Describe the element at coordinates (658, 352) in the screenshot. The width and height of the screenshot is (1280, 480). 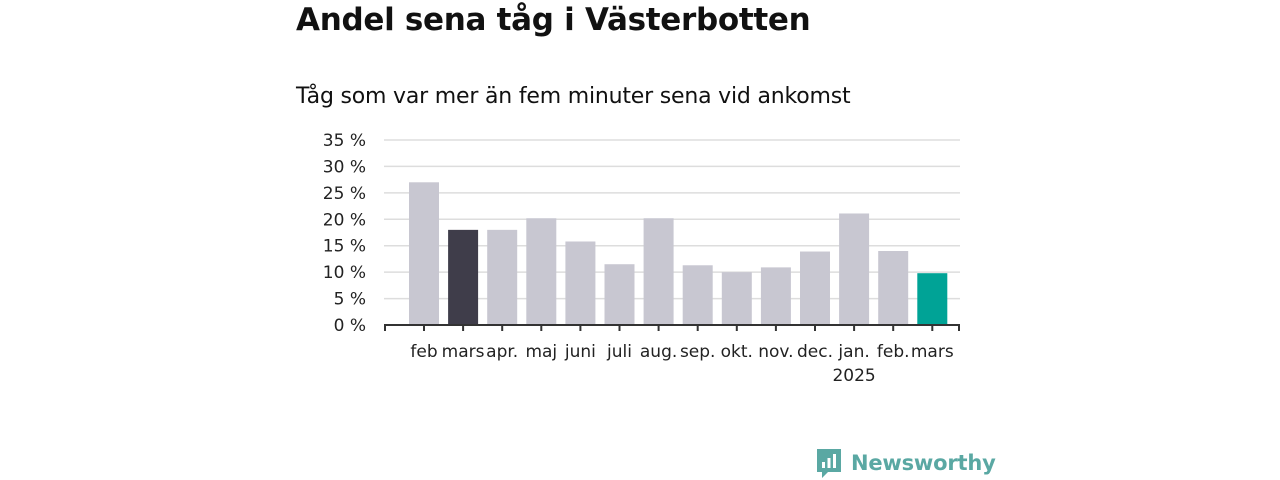
I see `x-tick-label: aug.` at that location.